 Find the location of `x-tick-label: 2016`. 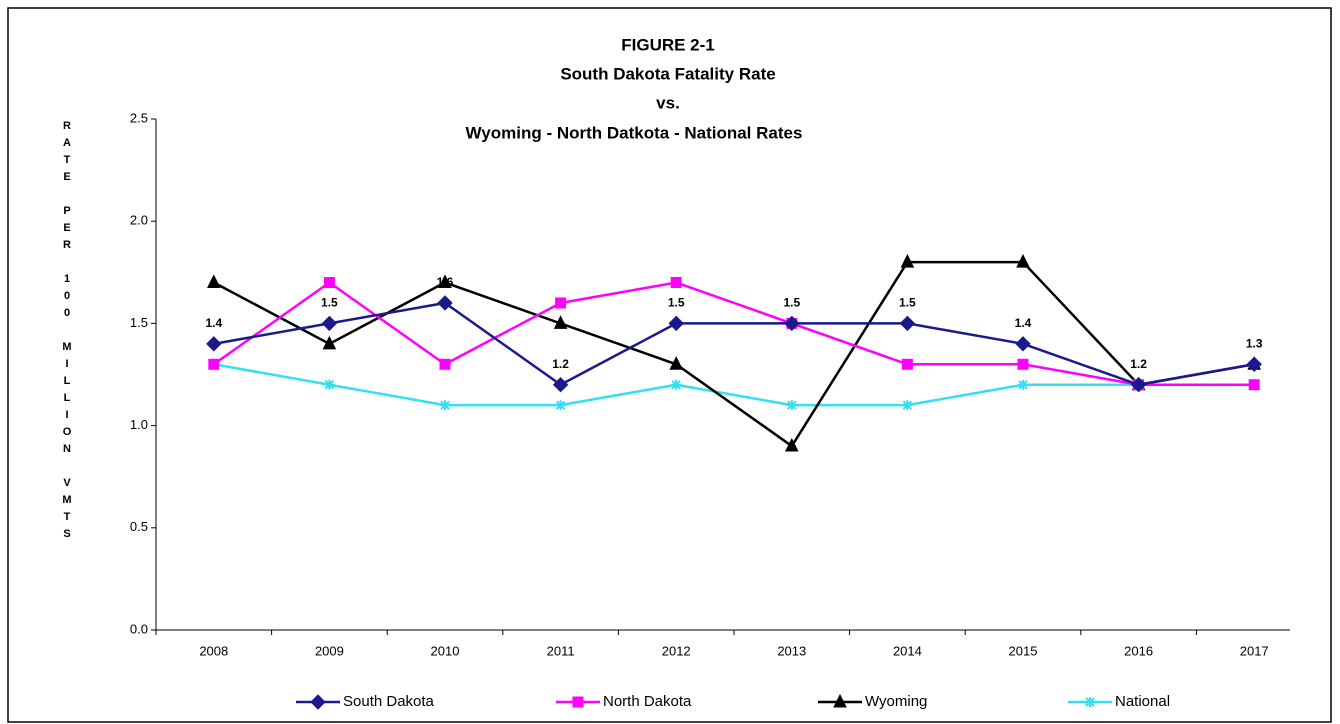

x-tick-label: 2016 is located at coordinates (1138, 650).